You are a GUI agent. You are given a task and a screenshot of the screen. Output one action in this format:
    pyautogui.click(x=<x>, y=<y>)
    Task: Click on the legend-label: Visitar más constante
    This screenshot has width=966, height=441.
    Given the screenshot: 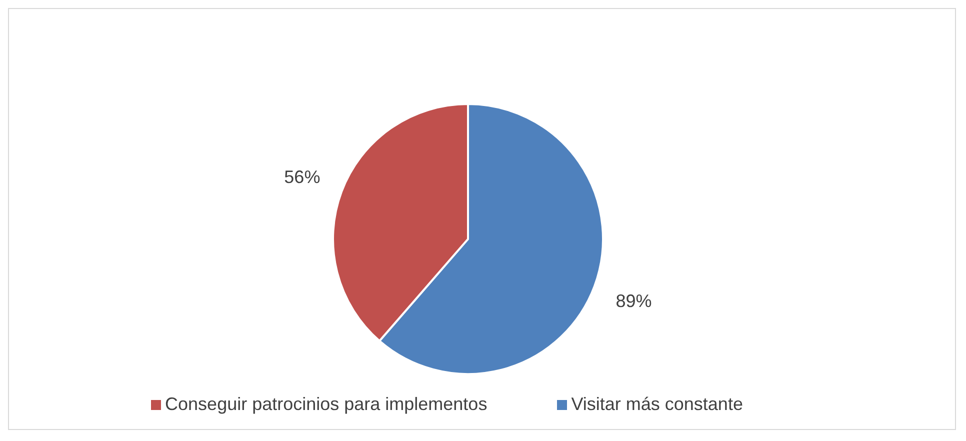 What is the action you would take?
    pyautogui.click(x=657, y=404)
    